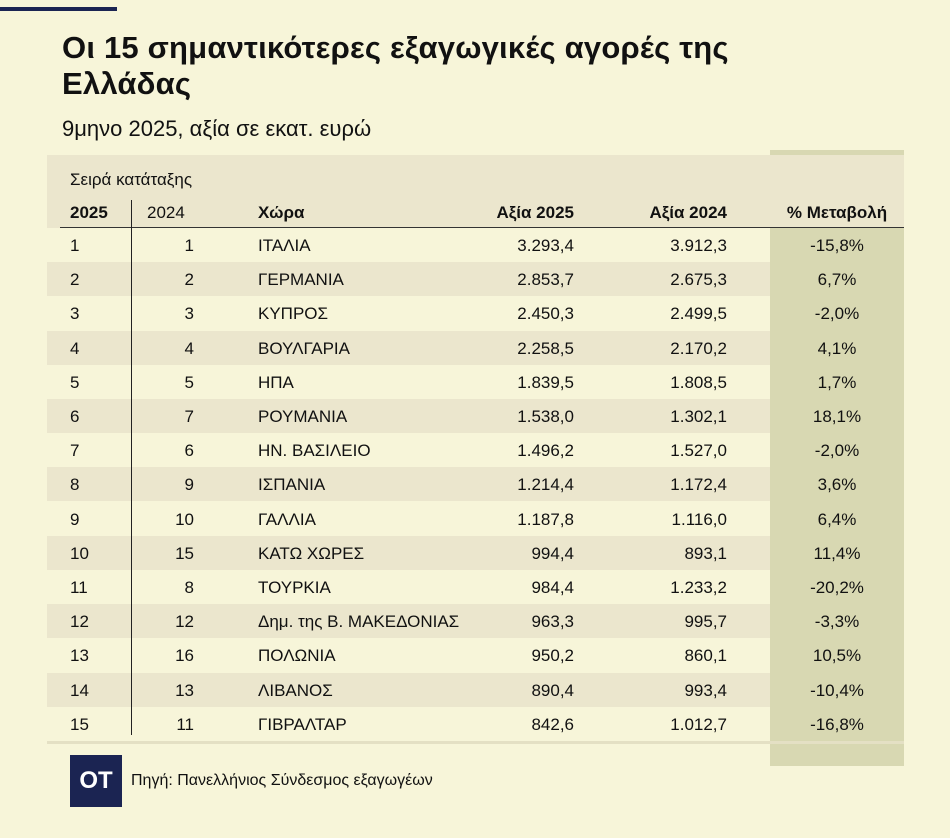 This screenshot has width=950, height=838. I want to click on country: ΙΣΠΑΝΙΑ, so click(292, 485).